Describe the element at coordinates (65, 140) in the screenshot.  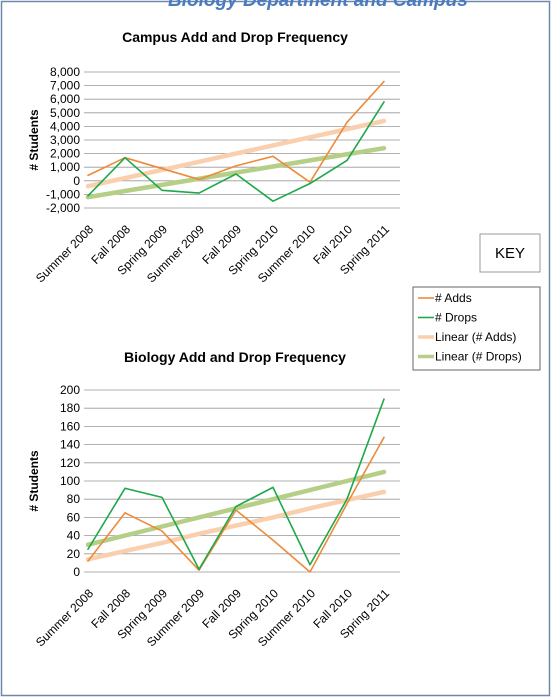
I see `y-tick-label: 3,000` at that location.